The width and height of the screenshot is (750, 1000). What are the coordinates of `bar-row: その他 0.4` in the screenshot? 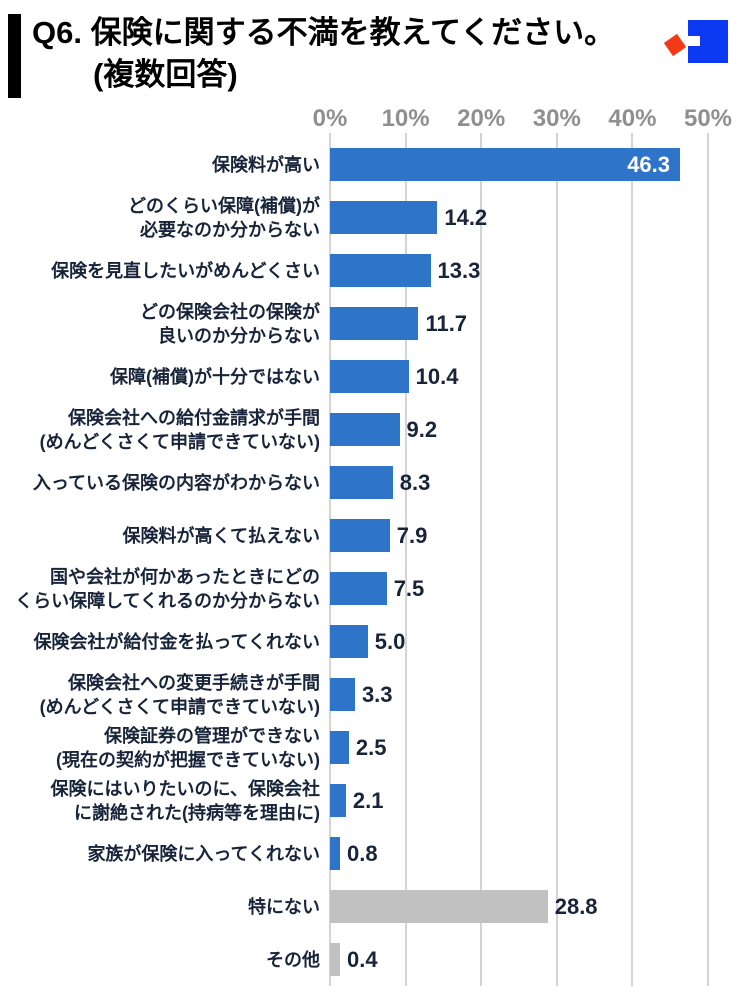 It's located at (375, 959).